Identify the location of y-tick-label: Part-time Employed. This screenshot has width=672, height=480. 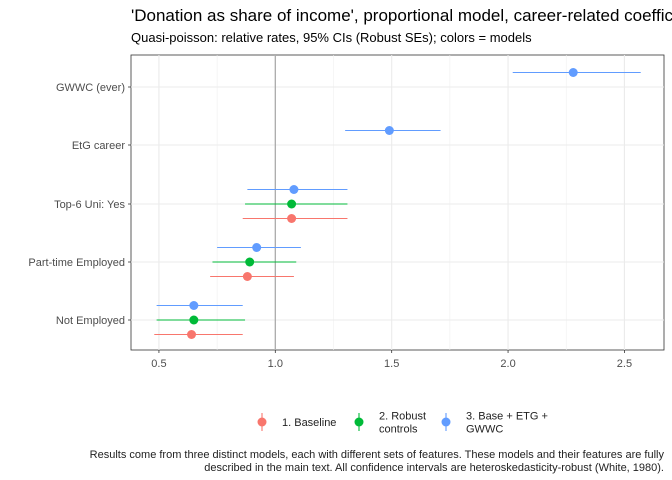
(76, 263).